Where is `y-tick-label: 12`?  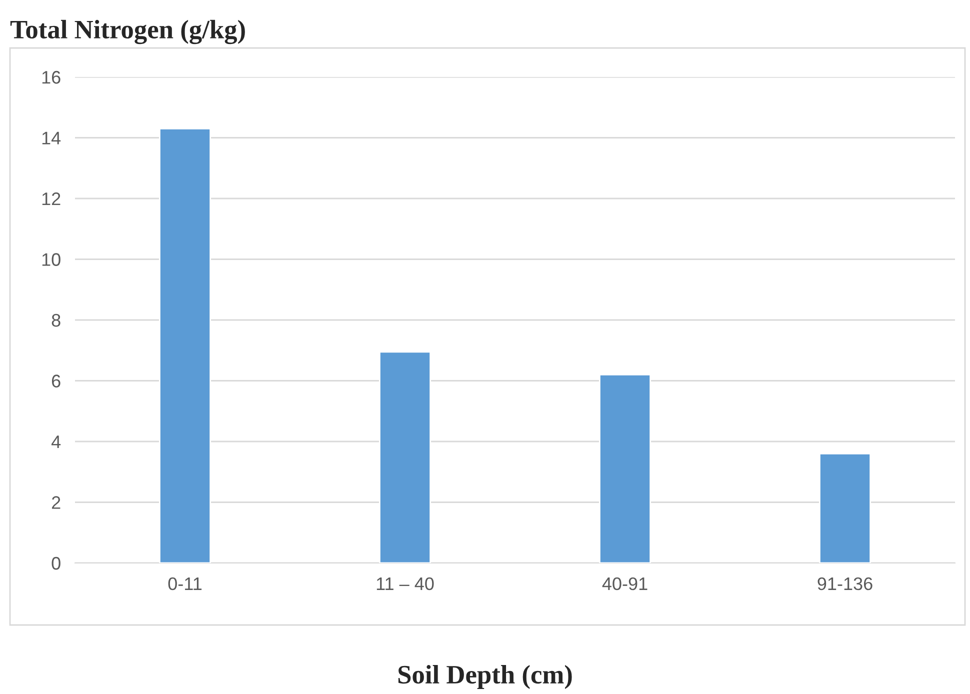
y-tick-label: 12 is located at coordinates (51, 199).